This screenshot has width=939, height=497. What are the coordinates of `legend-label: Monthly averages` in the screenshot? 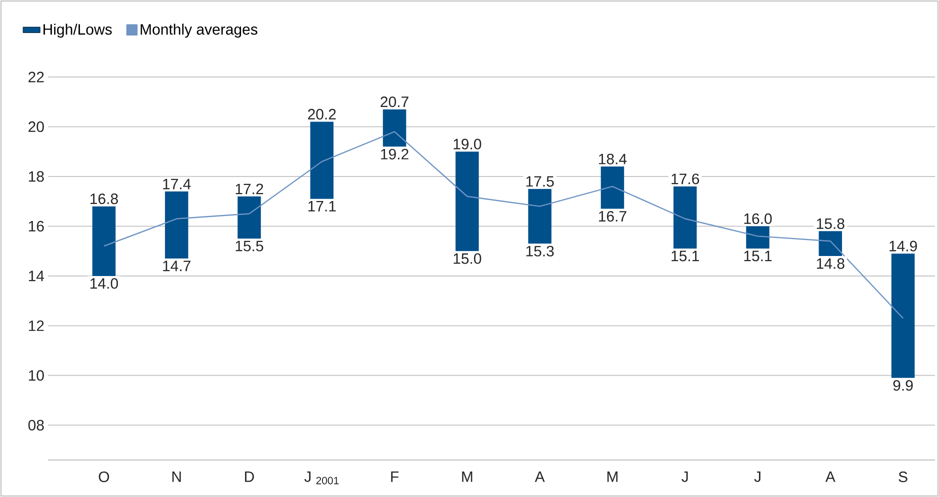 It's located at (199, 31).